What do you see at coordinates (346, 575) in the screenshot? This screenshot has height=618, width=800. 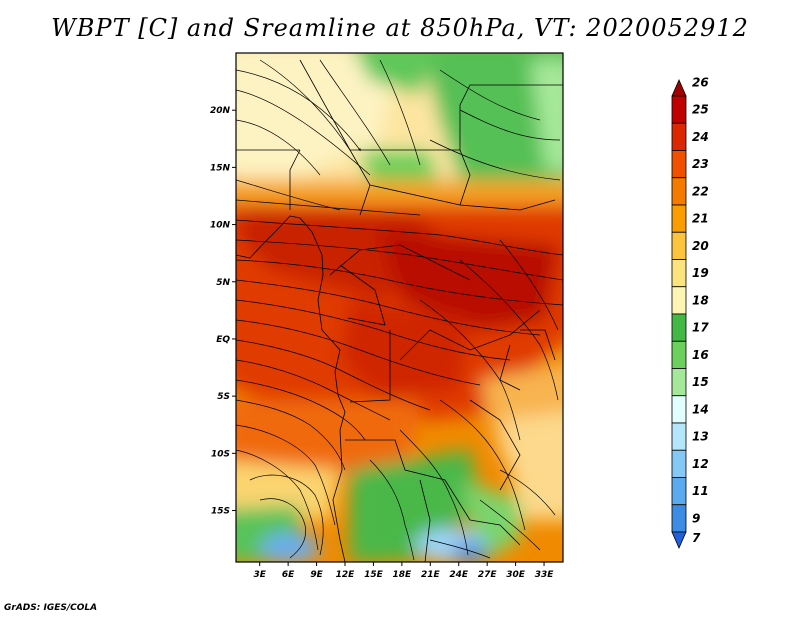 I see `lon-tick-label: 12E` at bounding box center [346, 575].